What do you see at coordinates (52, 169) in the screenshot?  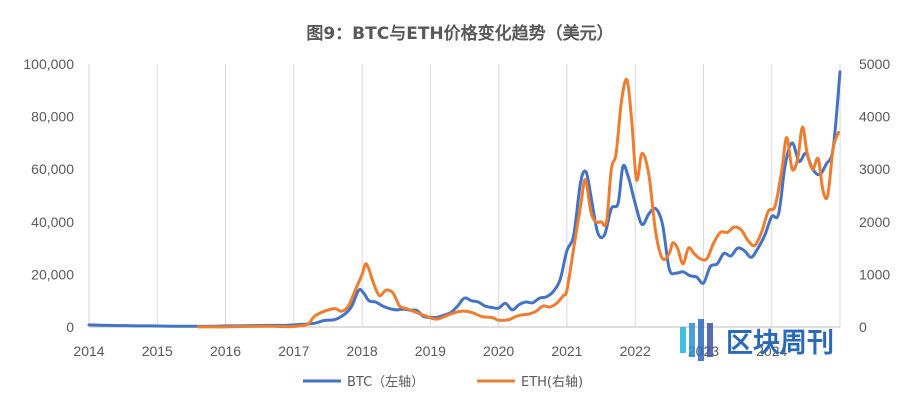 I see `y-left-tick-label: 60,000` at bounding box center [52, 169].